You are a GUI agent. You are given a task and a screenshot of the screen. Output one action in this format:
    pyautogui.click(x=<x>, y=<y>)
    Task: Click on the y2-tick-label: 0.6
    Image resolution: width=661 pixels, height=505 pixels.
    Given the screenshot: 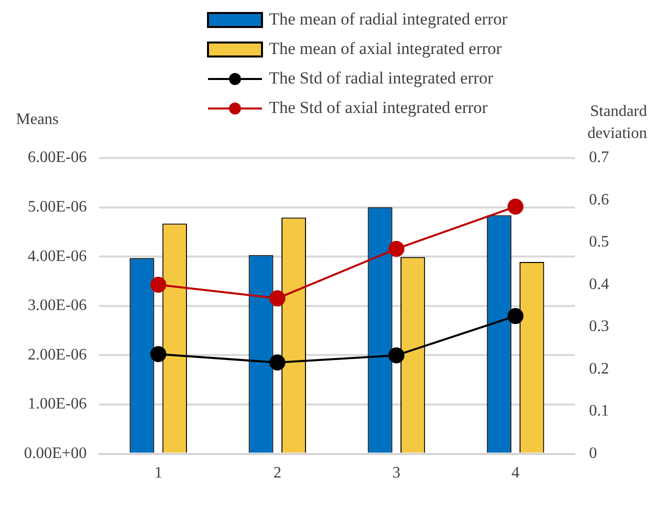 What is the action you would take?
    pyautogui.click(x=599, y=199)
    